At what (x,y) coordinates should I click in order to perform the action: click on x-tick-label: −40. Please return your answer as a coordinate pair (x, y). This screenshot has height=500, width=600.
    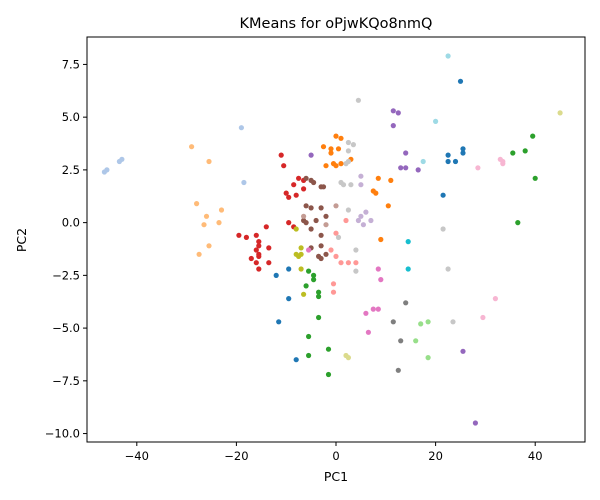
    Looking at the image, I should click on (137, 456).